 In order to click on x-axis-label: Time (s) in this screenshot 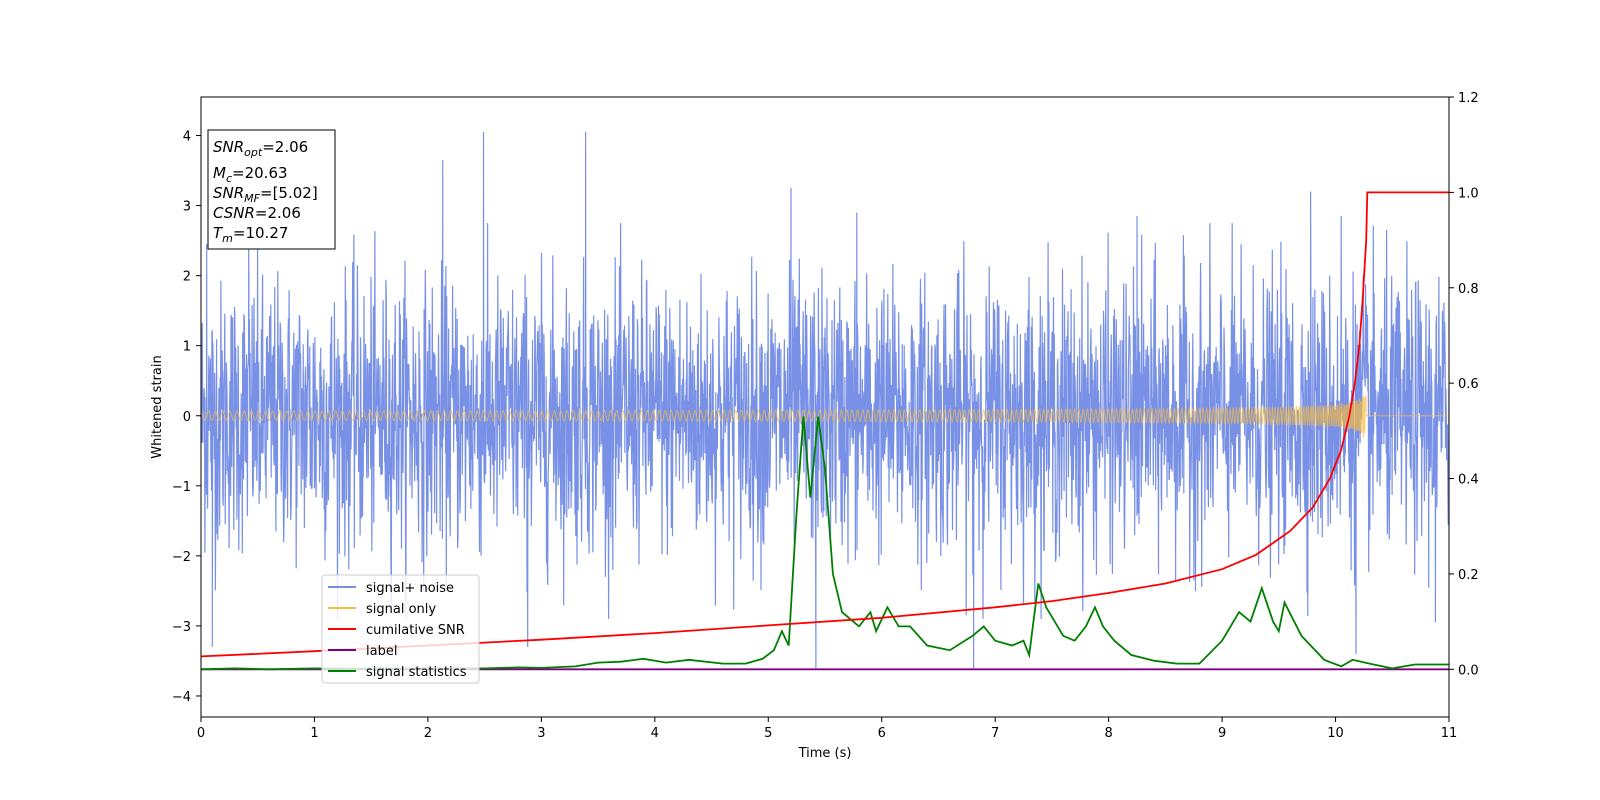, I will do `click(825, 753)`.